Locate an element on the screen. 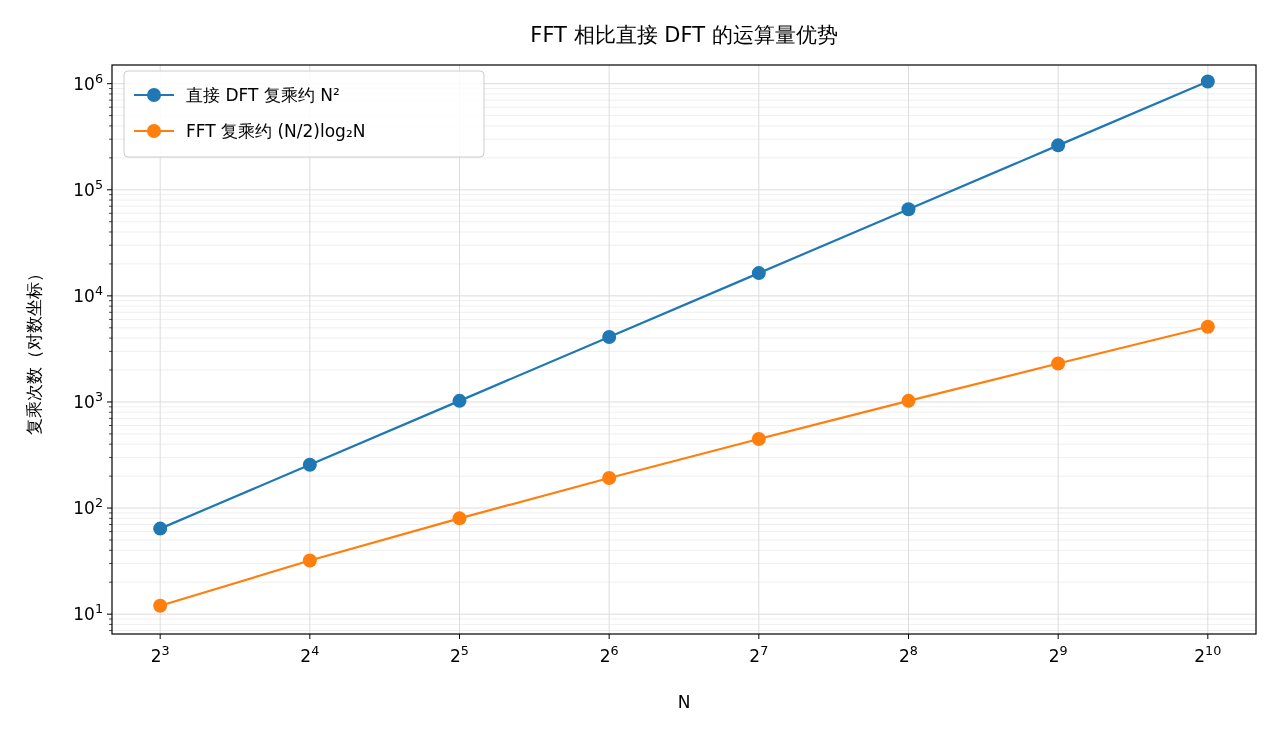  x-tick-label: 2$^{8}$ is located at coordinates (908, 654).